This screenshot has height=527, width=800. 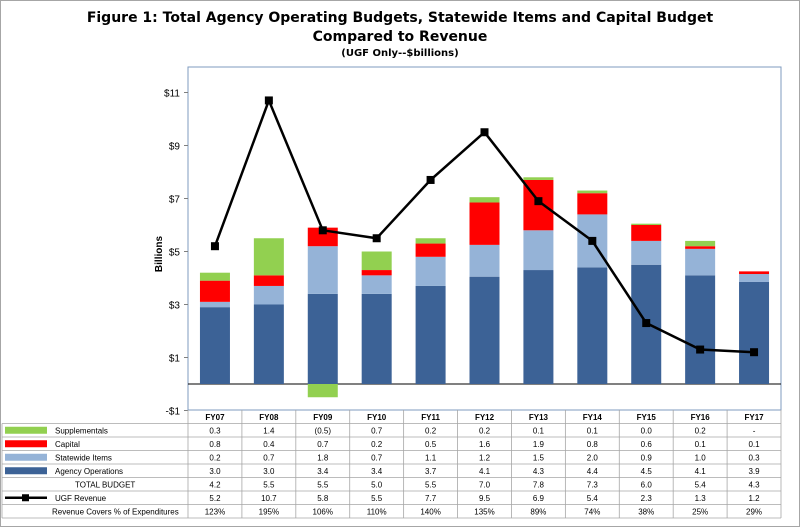 What do you see at coordinates (430, 511) in the screenshot?
I see `table-cell: 140%` at bounding box center [430, 511].